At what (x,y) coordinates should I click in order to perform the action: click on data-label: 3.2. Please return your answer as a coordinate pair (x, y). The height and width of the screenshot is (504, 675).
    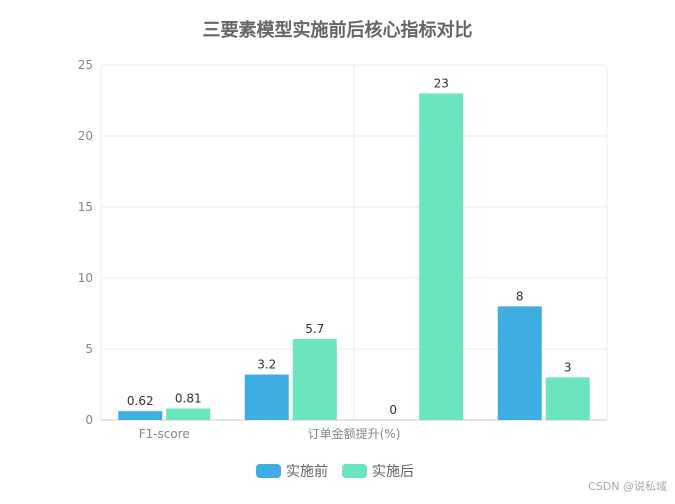
    Looking at the image, I should click on (266, 365).